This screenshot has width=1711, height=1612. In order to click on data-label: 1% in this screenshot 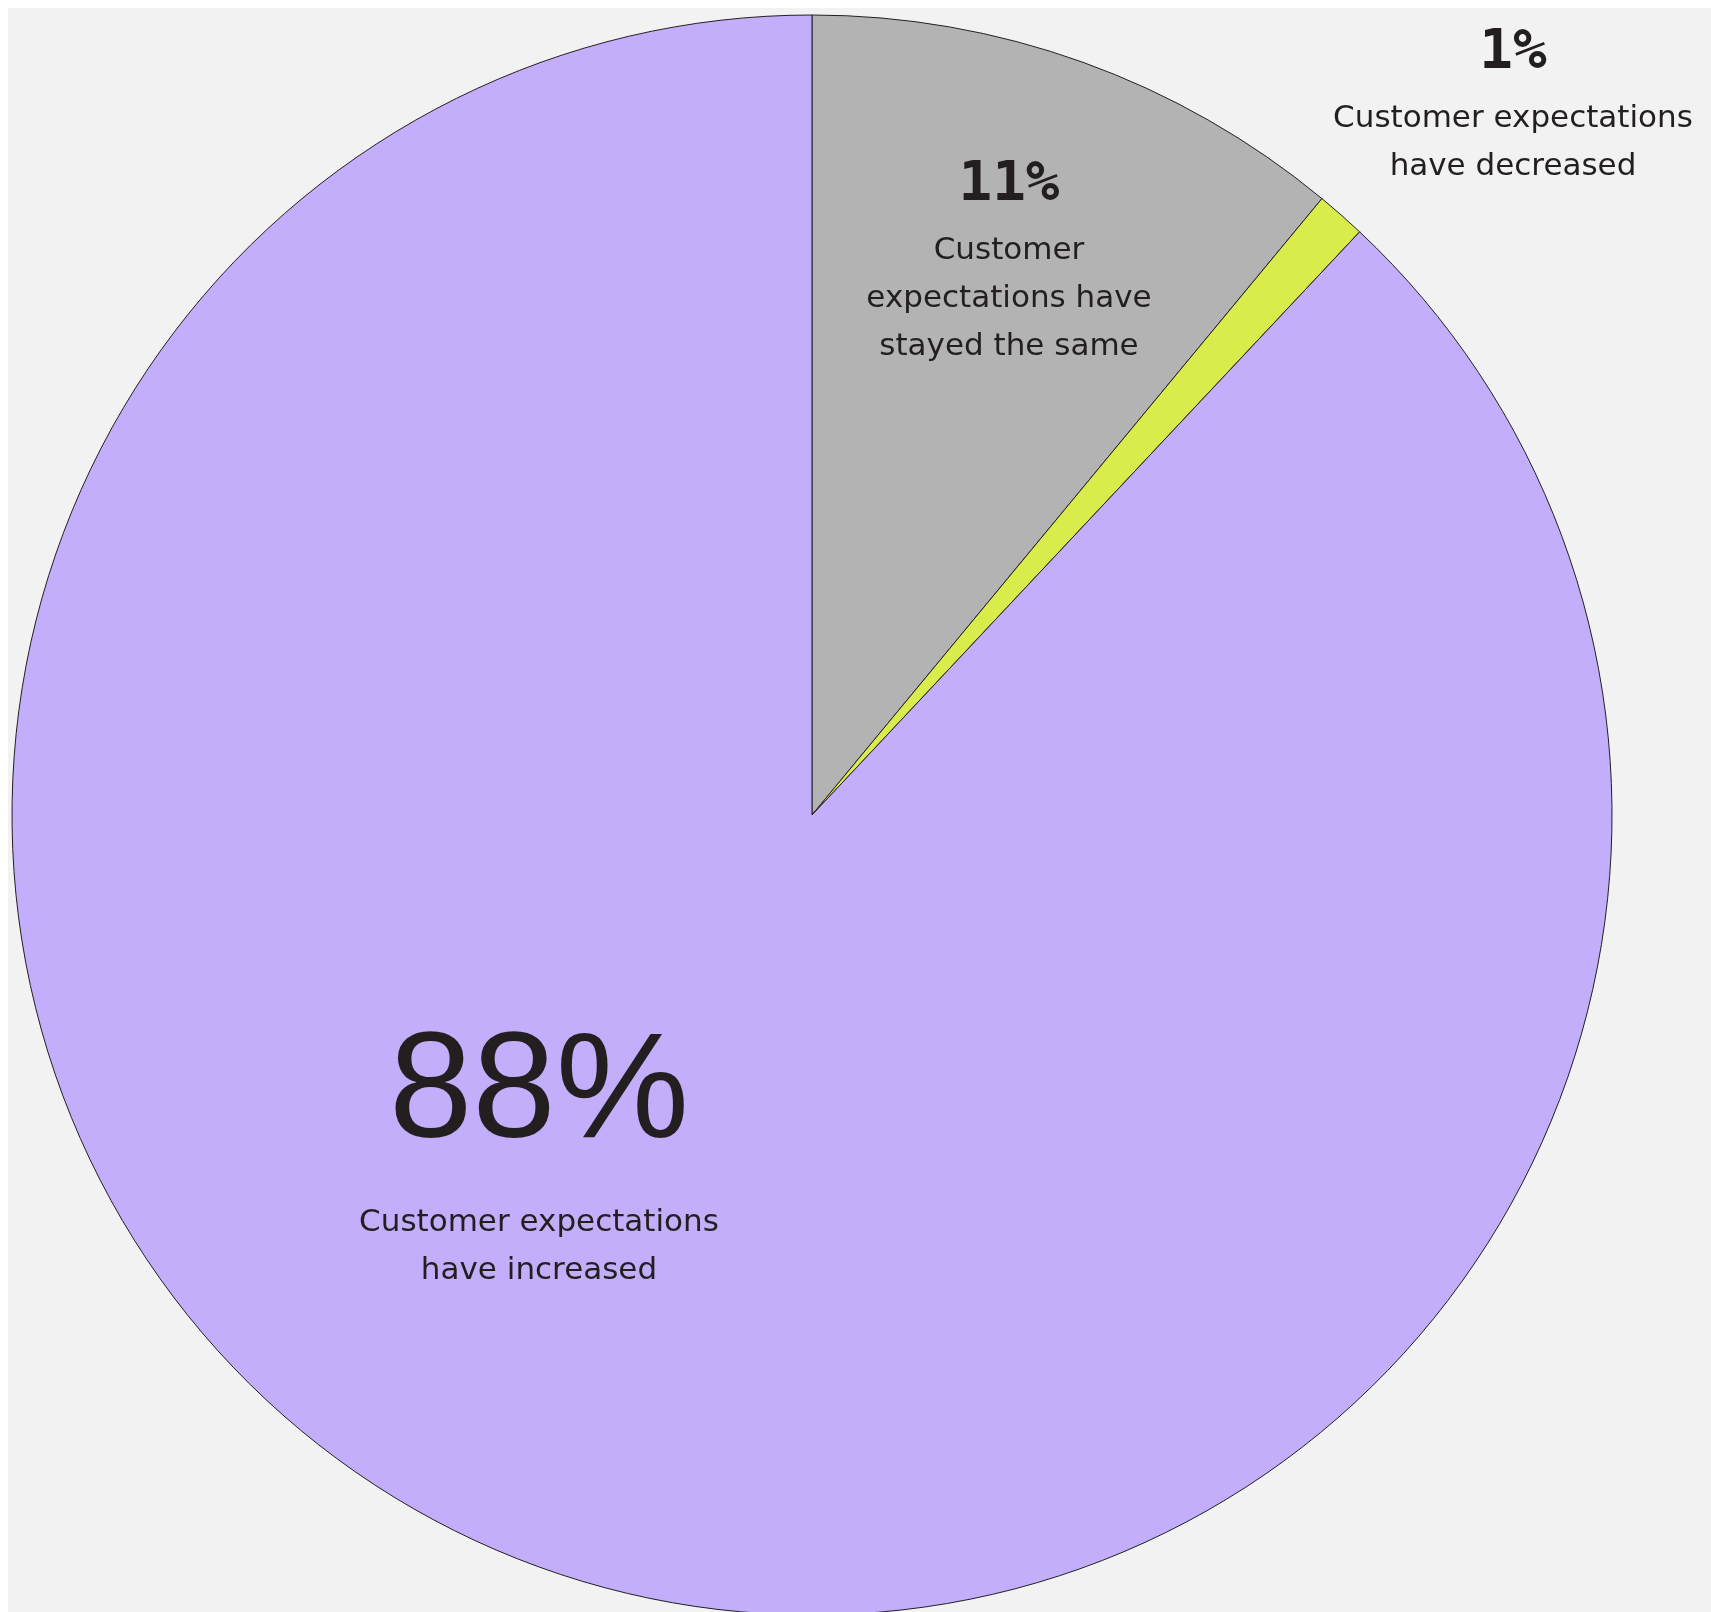, I will do `click(1513, 48)`.